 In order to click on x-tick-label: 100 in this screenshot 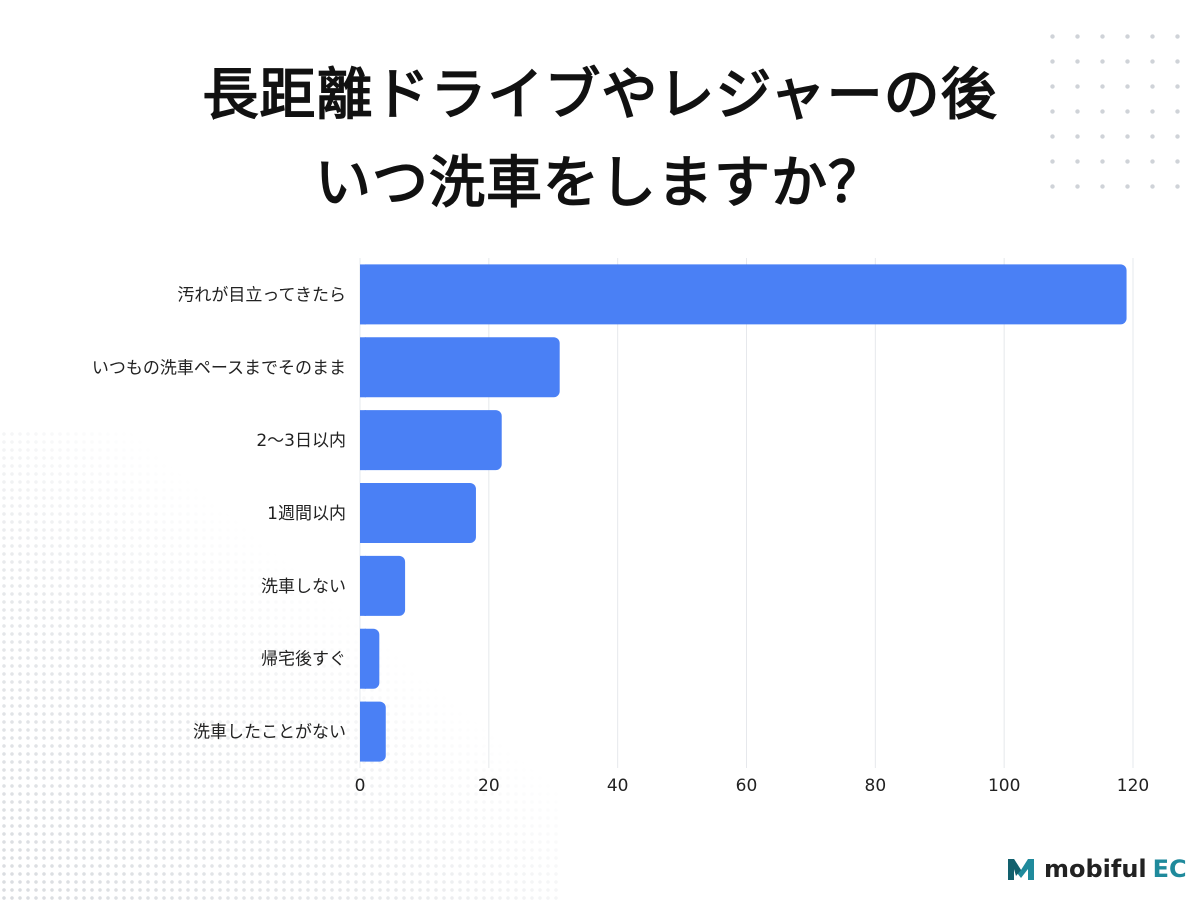, I will do `click(1004, 786)`.